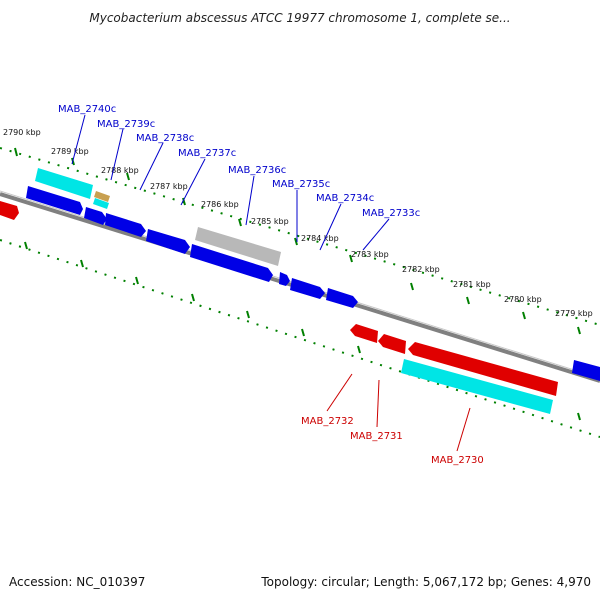 The height and width of the screenshot is (600, 600). I want to click on other-feature, so click(102, 196).